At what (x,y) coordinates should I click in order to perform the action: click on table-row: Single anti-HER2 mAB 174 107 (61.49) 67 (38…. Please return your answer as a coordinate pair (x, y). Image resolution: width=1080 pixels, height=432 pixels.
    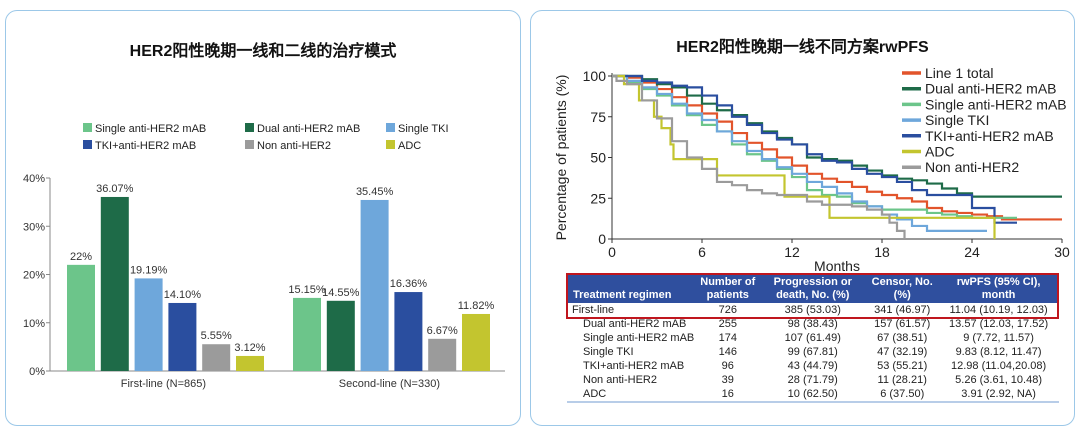
    Looking at the image, I should click on (813, 338).